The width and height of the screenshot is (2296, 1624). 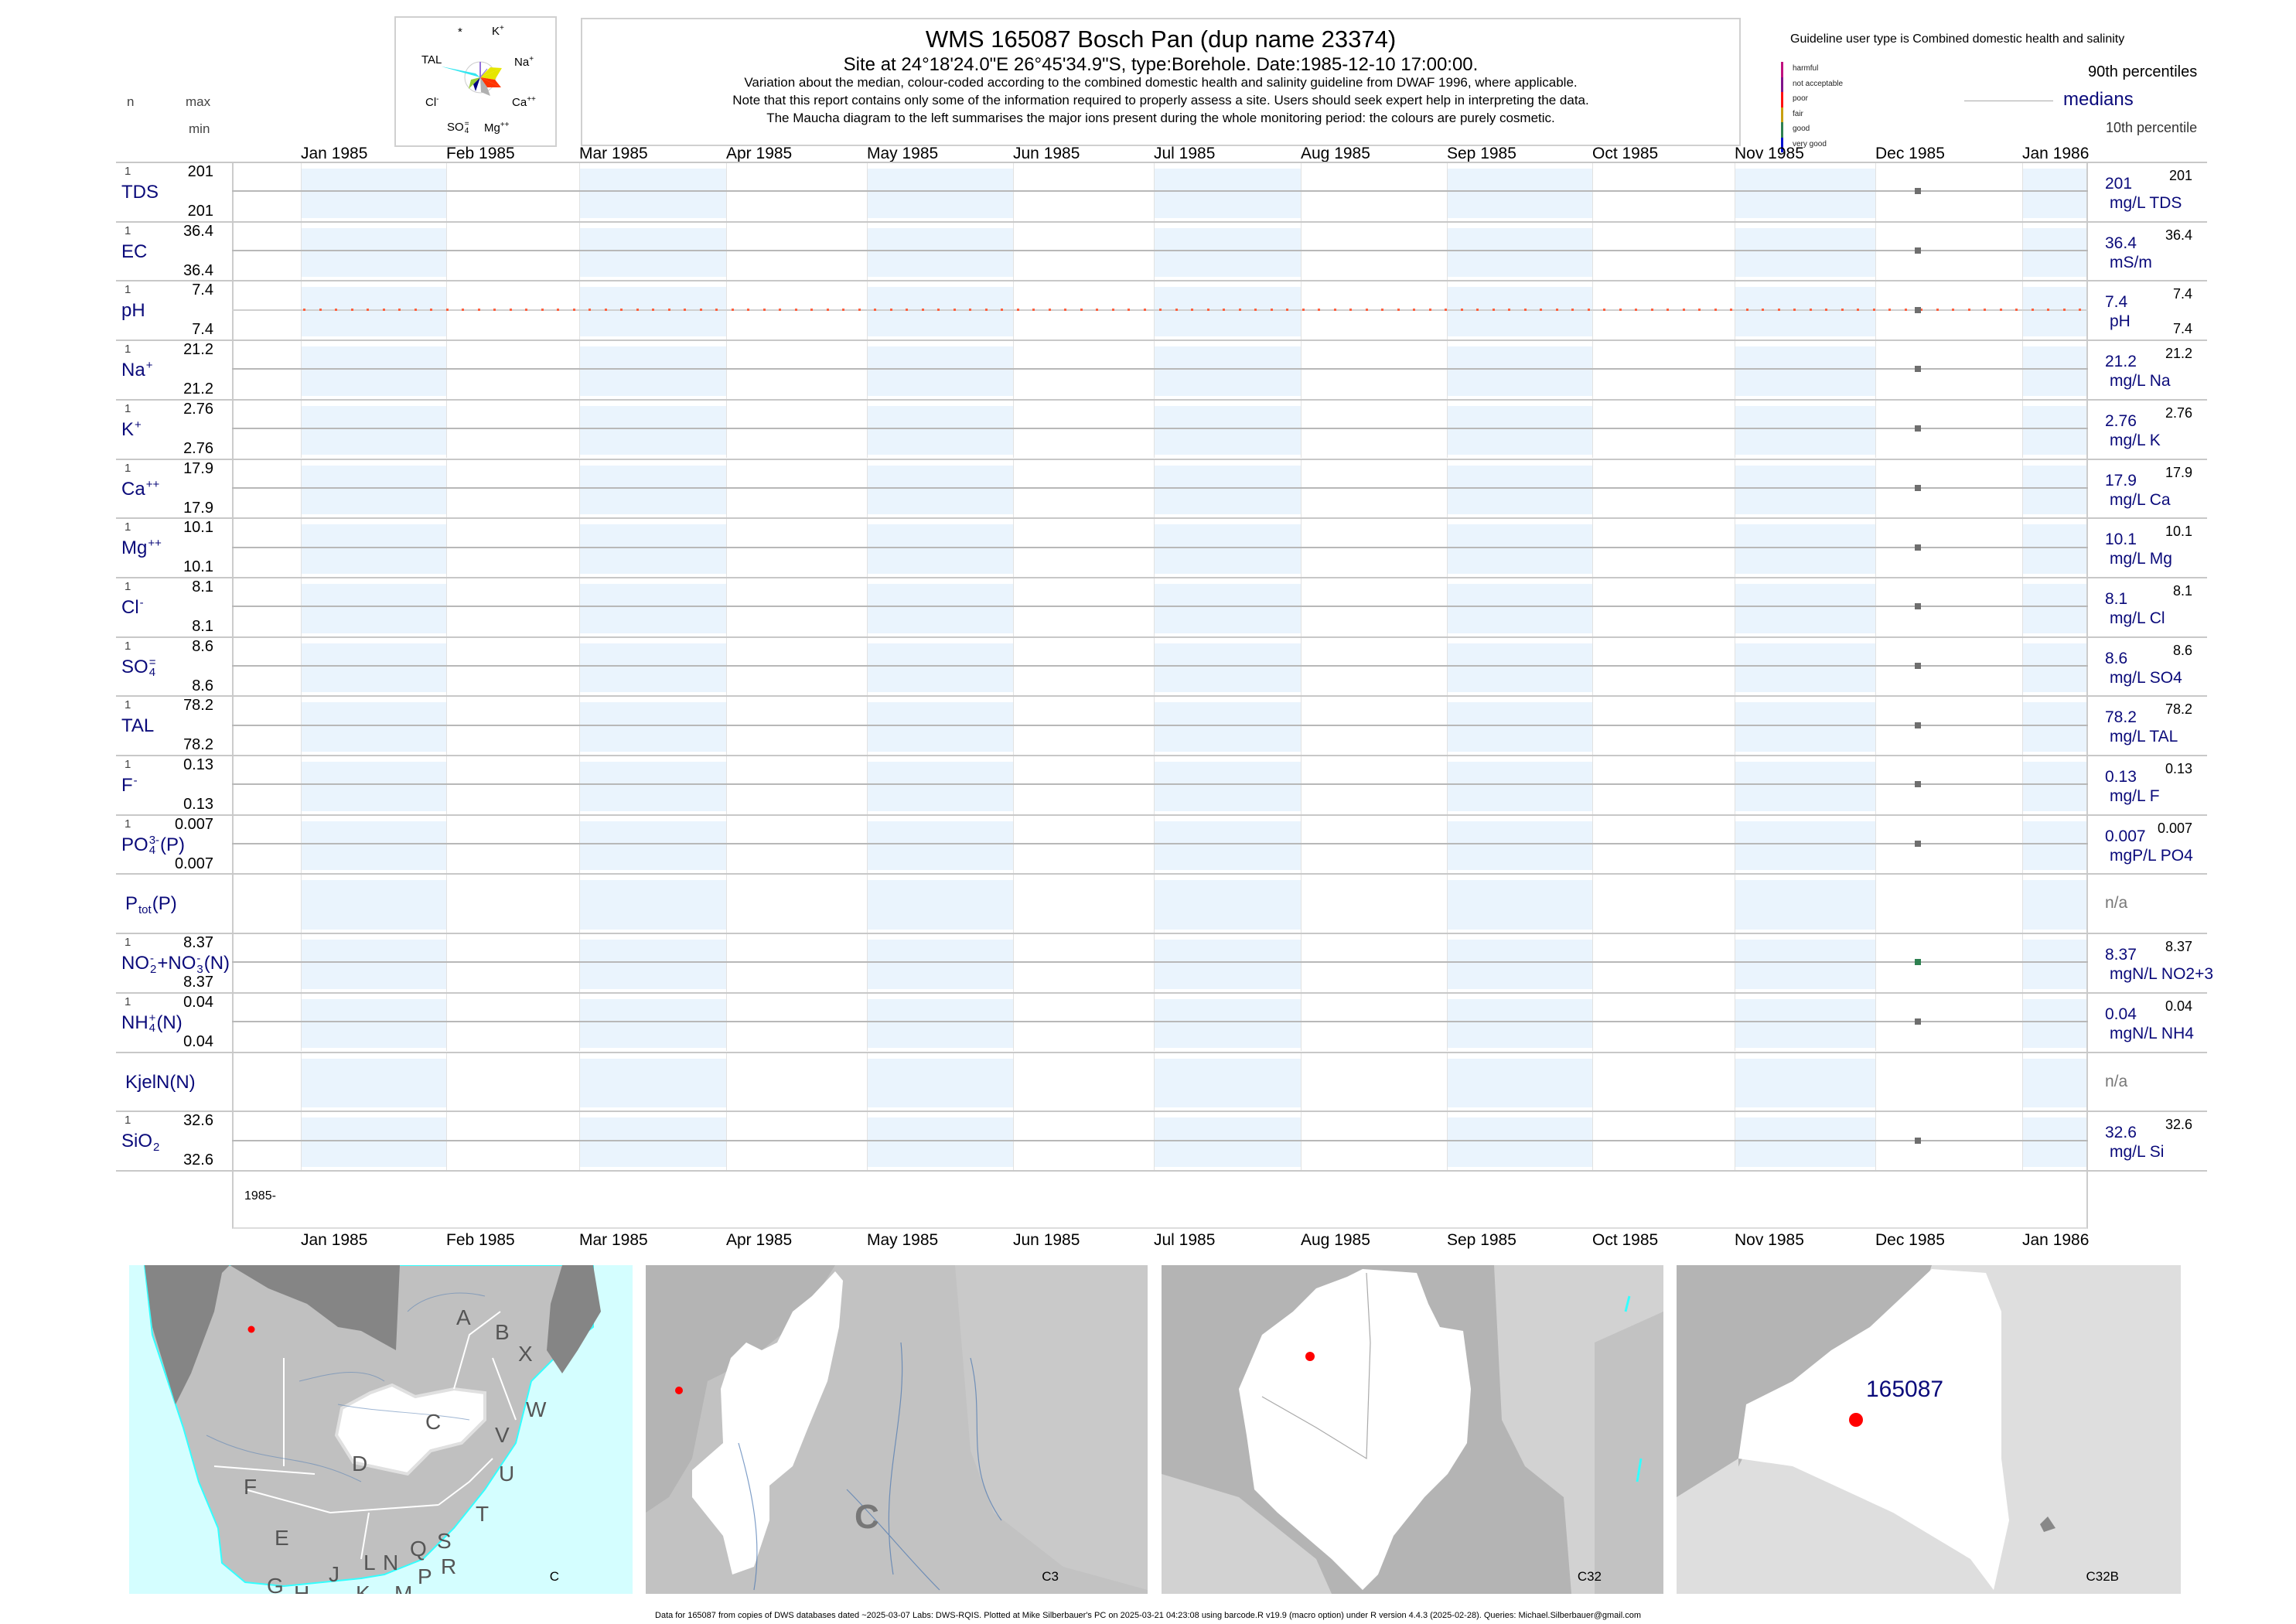 I want to click on parameter-label-text: NH, so click(x=134, y=1023).